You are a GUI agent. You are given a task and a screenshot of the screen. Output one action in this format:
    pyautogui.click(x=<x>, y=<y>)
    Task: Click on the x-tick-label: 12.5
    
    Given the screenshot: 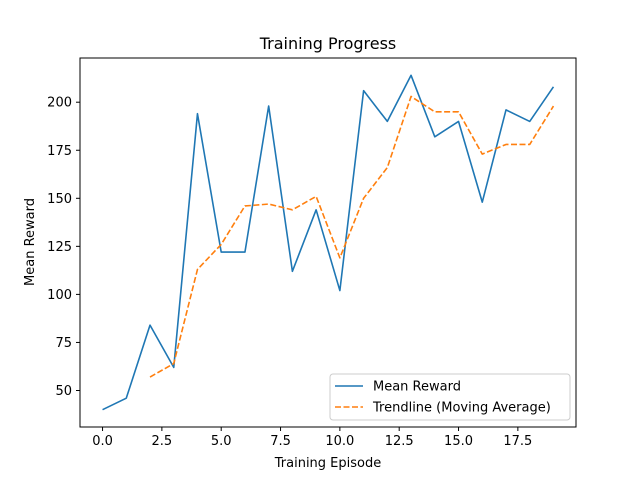 What is the action you would take?
    pyautogui.click(x=399, y=441)
    